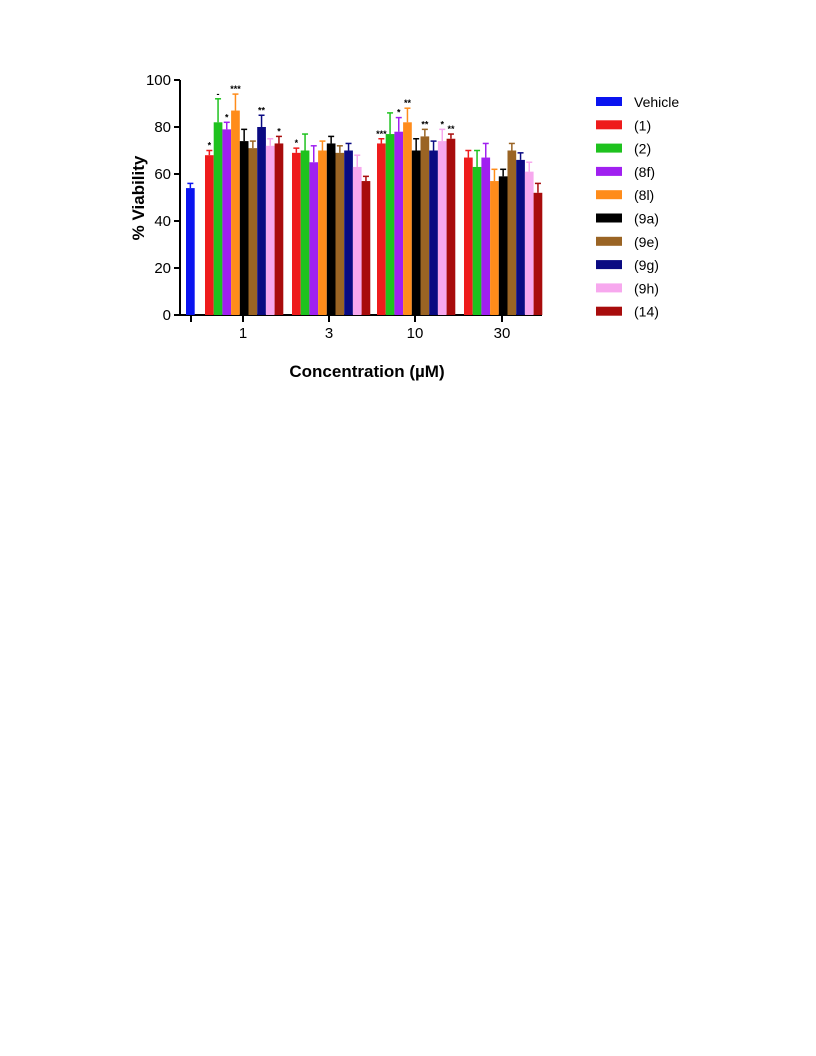 Image resolution: width=816 pixels, height=1056 pixels. What do you see at coordinates (644, 195) in the screenshot?
I see `legend-label: (8l)` at bounding box center [644, 195].